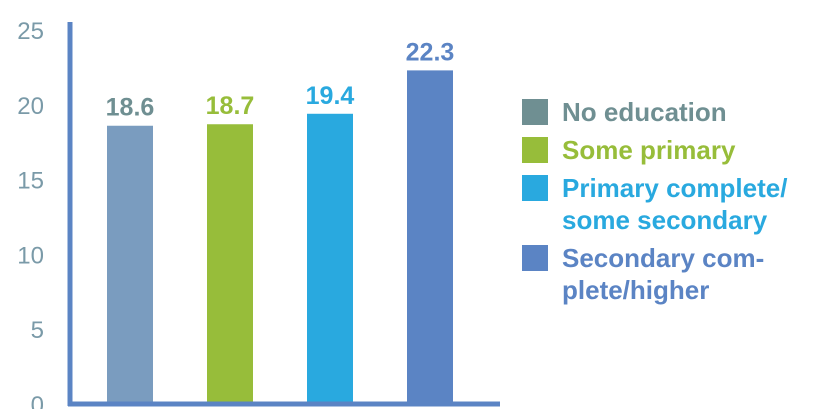 Image resolution: width=827 pixels, height=409 pixels. I want to click on legend-label: Secondary com- plete/higher, so click(663, 274).